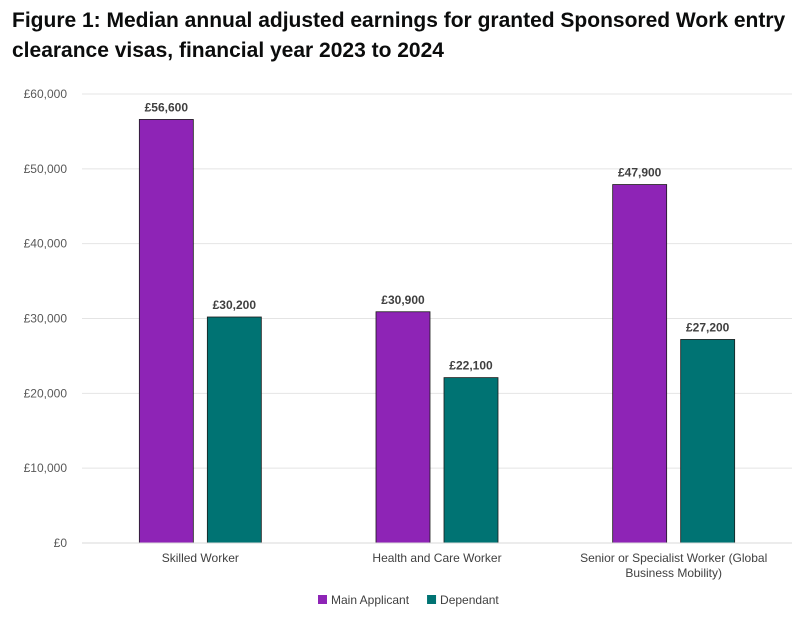 Image resolution: width=812 pixels, height=624 pixels. Describe the element at coordinates (469, 600) in the screenshot. I see `legend-label: Dependant` at that location.